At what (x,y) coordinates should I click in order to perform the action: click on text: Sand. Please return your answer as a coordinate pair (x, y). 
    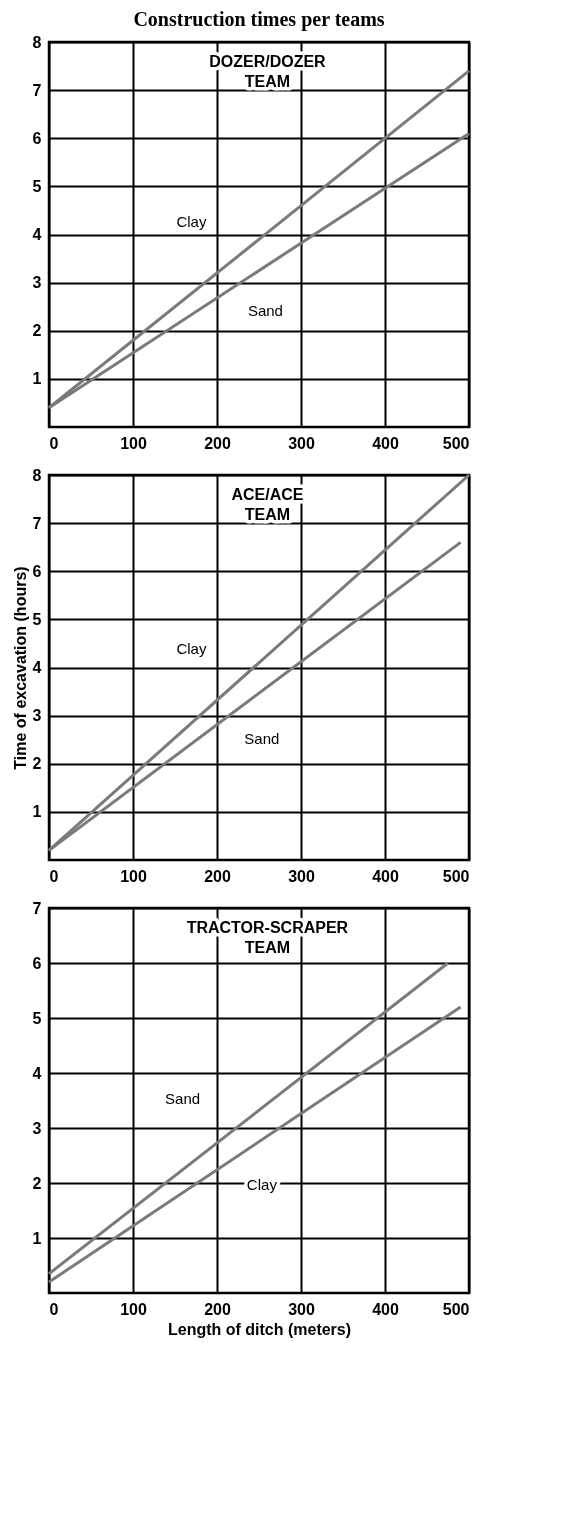
    Looking at the image, I should click on (183, 1099).